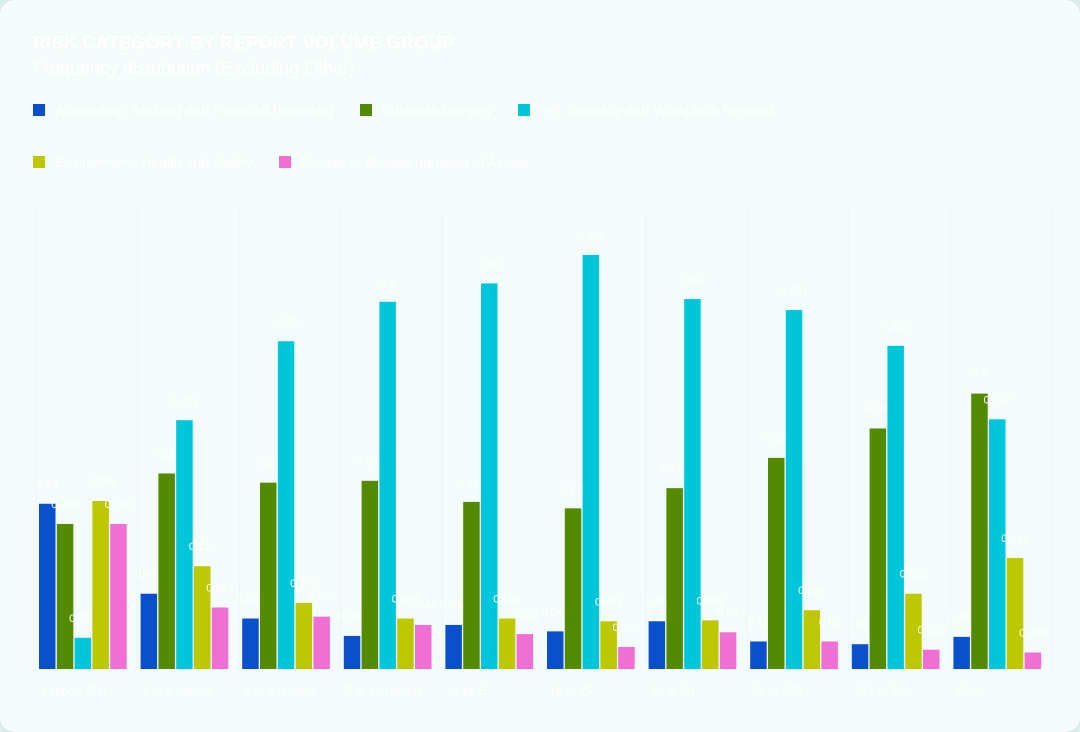 This screenshot has height=732, width=1080. I want to click on data-label: 0.121, so click(1015, 539).